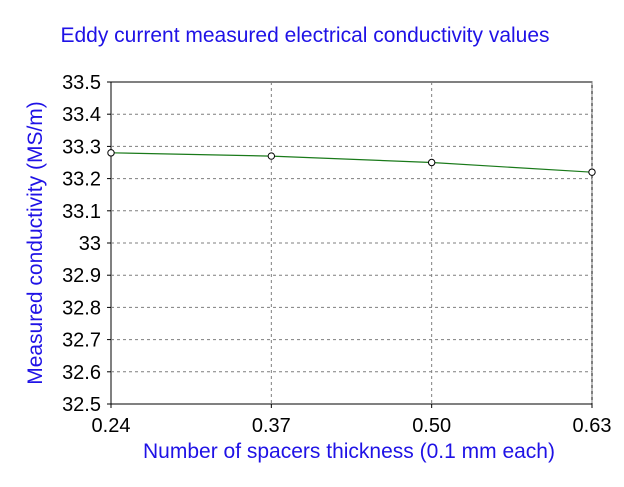 The height and width of the screenshot is (487, 624). What do you see at coordinates (81, 180) in the screenshot?
I see `y-tick-label: 33.2` at bounding box center [81, 180].